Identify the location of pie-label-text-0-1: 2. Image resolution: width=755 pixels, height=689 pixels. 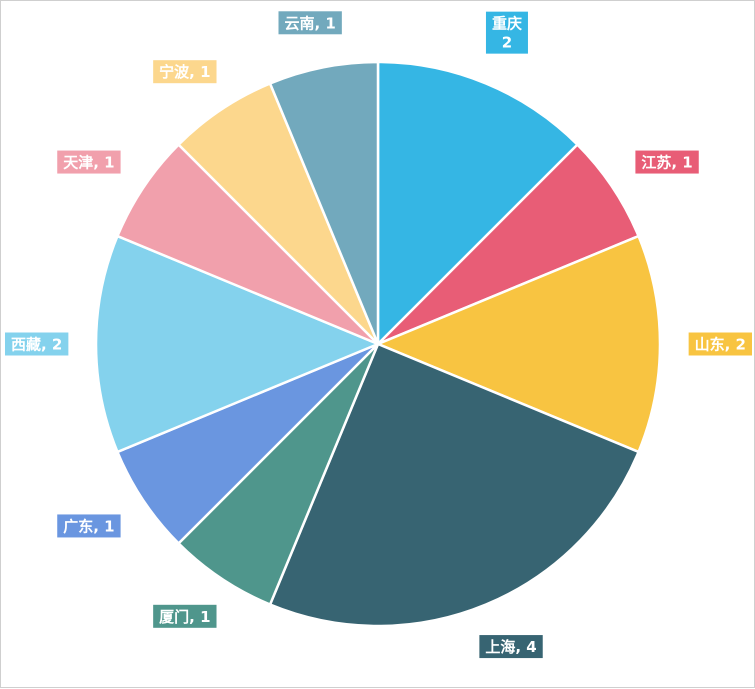
(507, 43).